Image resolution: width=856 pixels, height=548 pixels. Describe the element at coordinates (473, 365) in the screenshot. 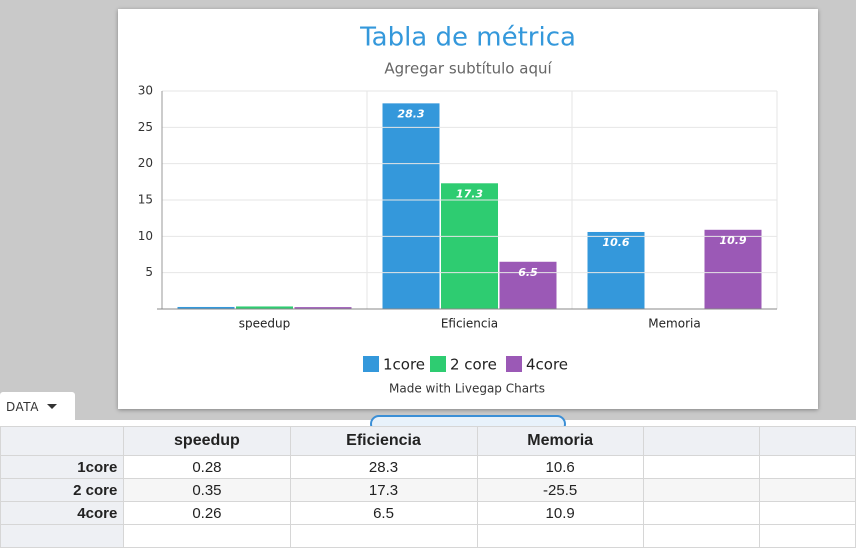

I see `legend-label: 2 core` at that location.